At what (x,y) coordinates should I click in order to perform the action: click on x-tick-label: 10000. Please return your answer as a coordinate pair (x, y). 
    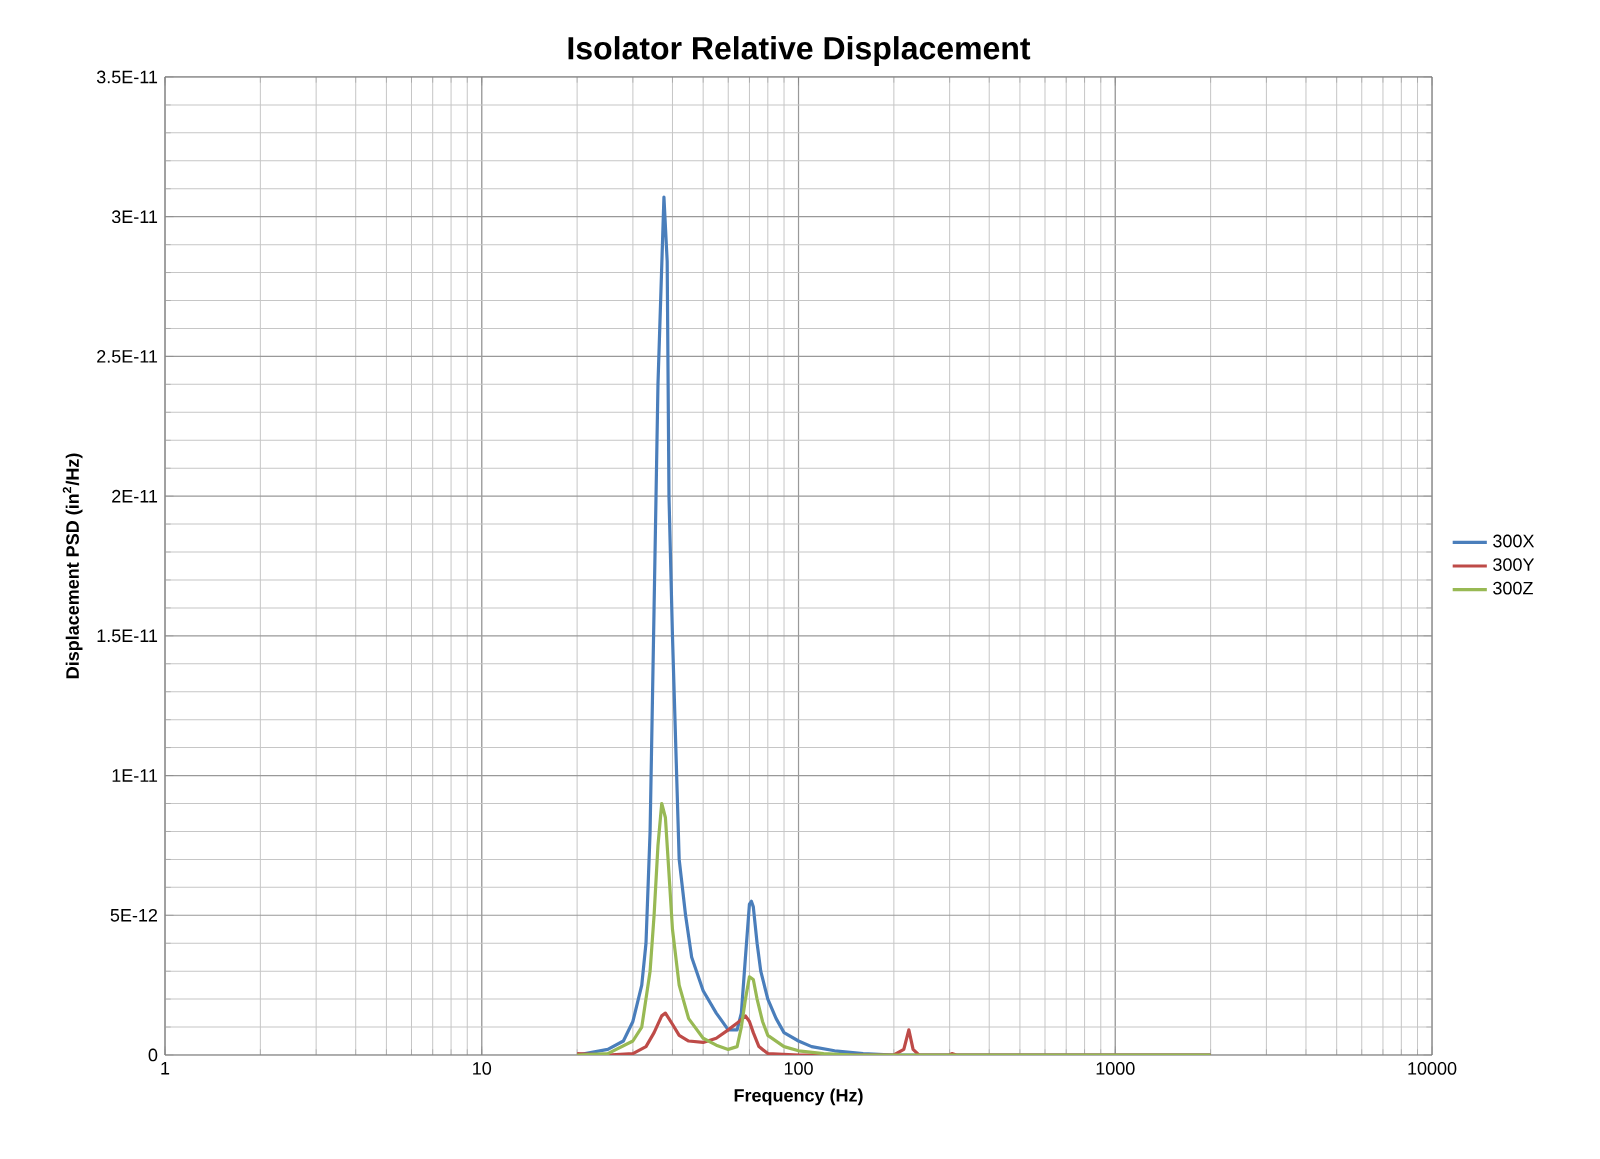
    Looking at the image, I should click on (1432, 1068).